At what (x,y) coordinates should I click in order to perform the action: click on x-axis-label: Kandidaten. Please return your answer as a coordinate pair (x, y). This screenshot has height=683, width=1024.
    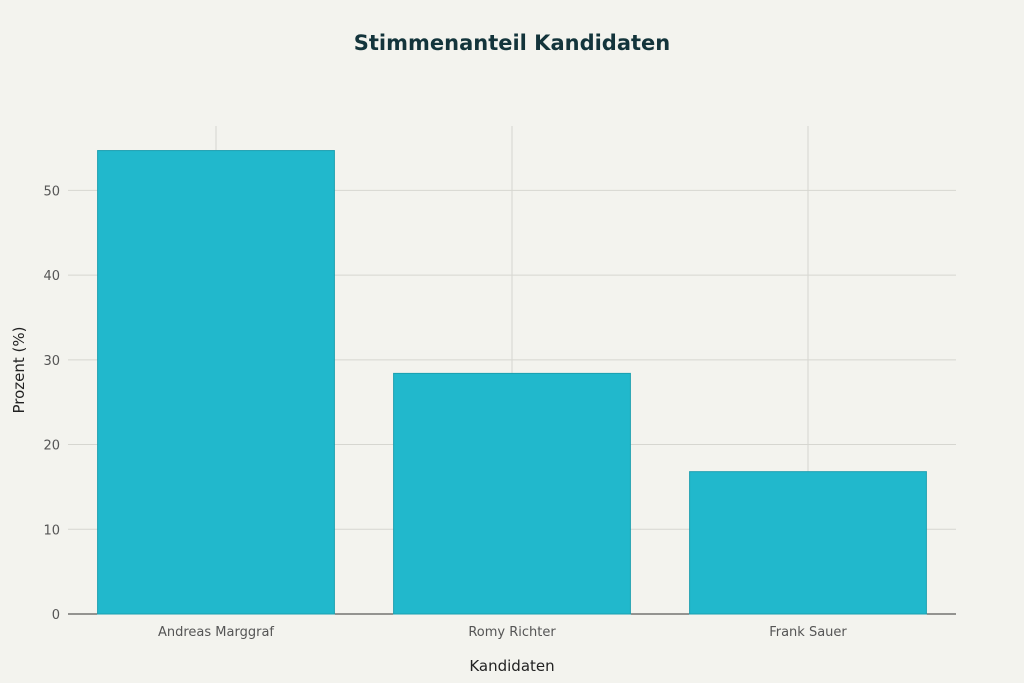
    Looking at the image, I should click on (511, 666).